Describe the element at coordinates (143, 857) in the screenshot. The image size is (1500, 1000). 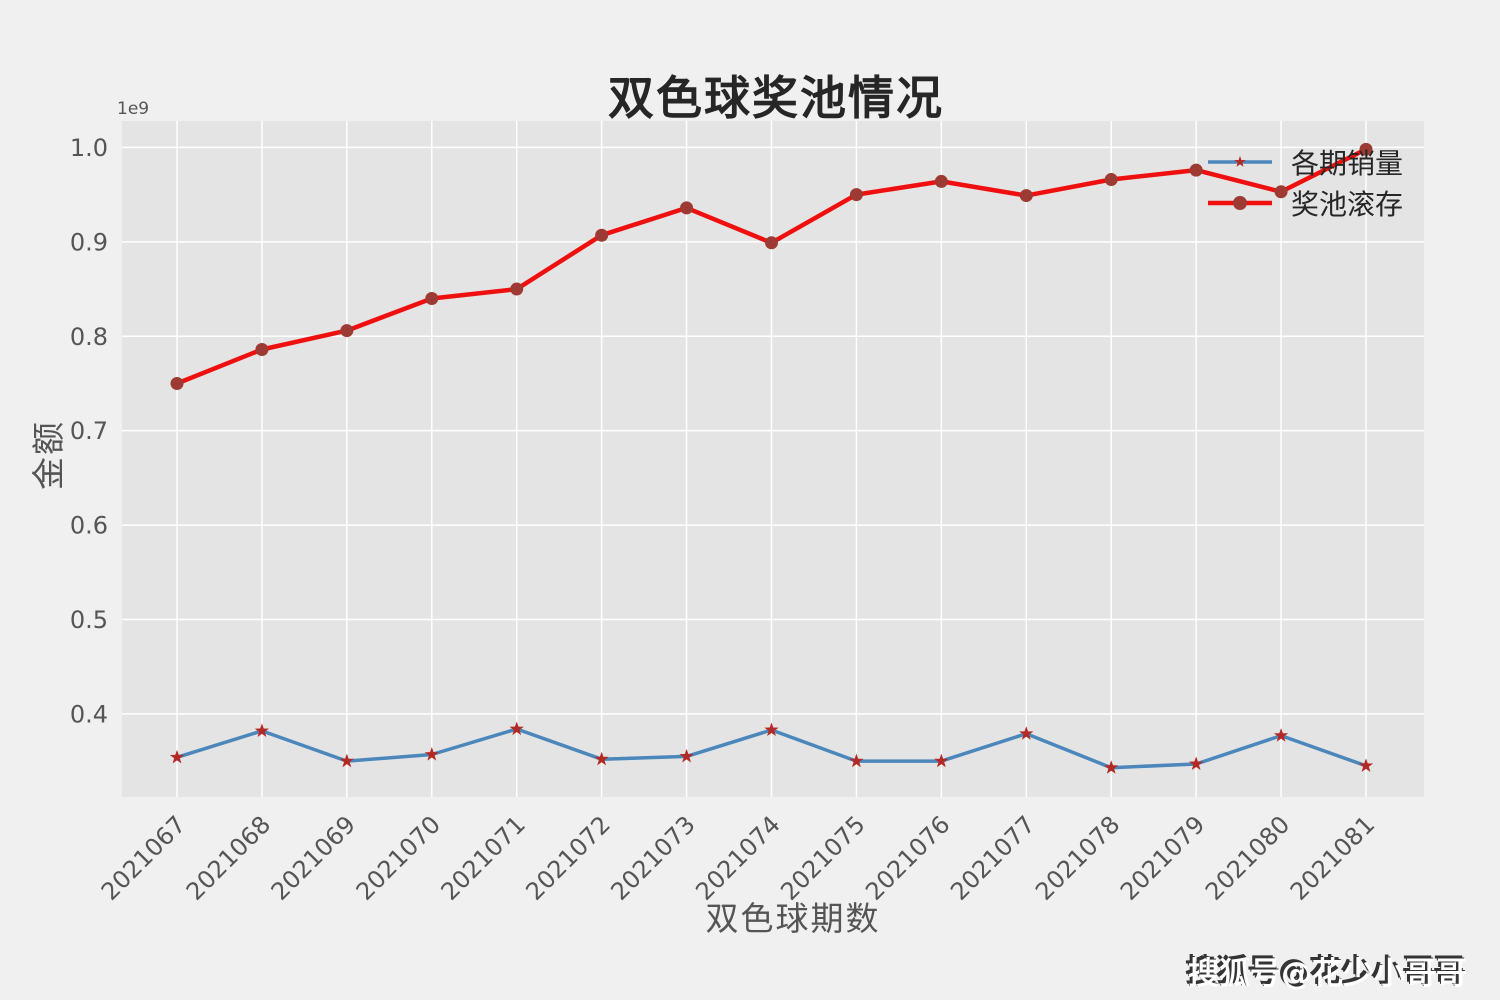
I see `x-tick-label: 2021067` at that location.